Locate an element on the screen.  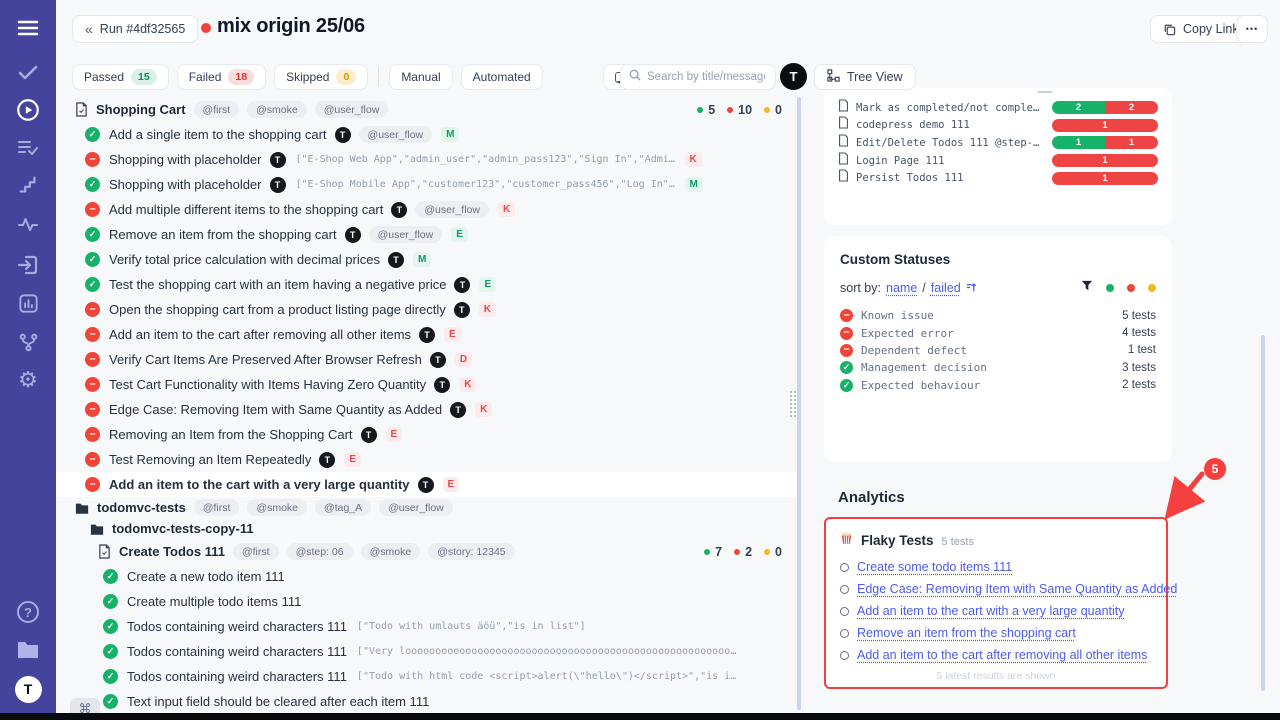
pulse-icon is located at coordinates (28, 224).